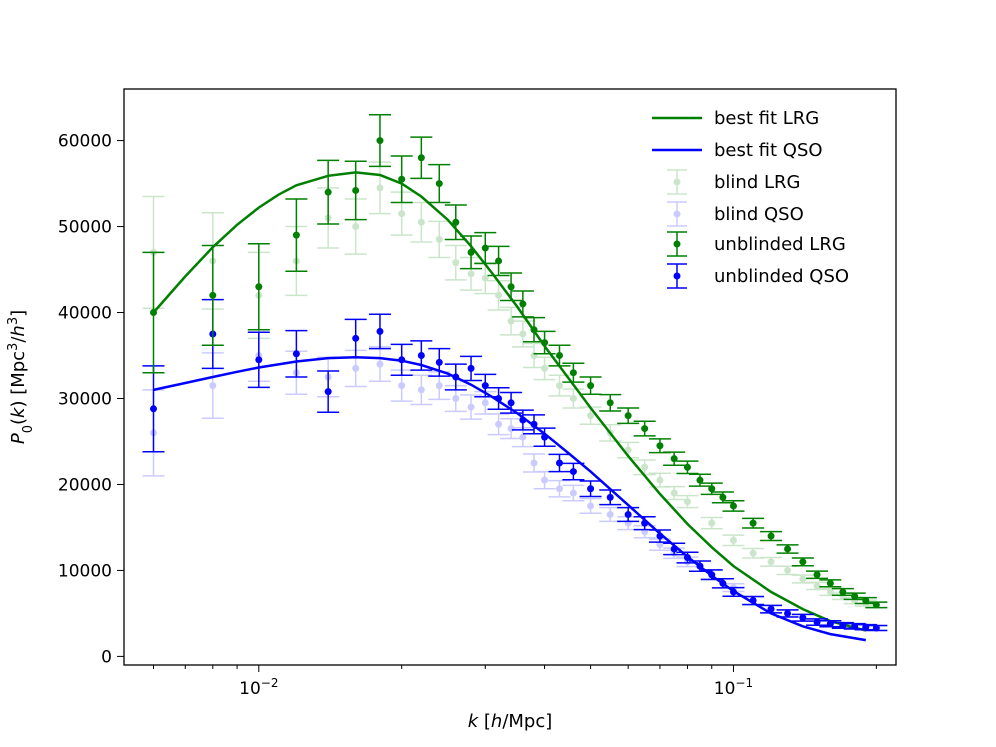 The image size is (996, 747). I want to click on y-tick-label: 0, so click(106, 657).